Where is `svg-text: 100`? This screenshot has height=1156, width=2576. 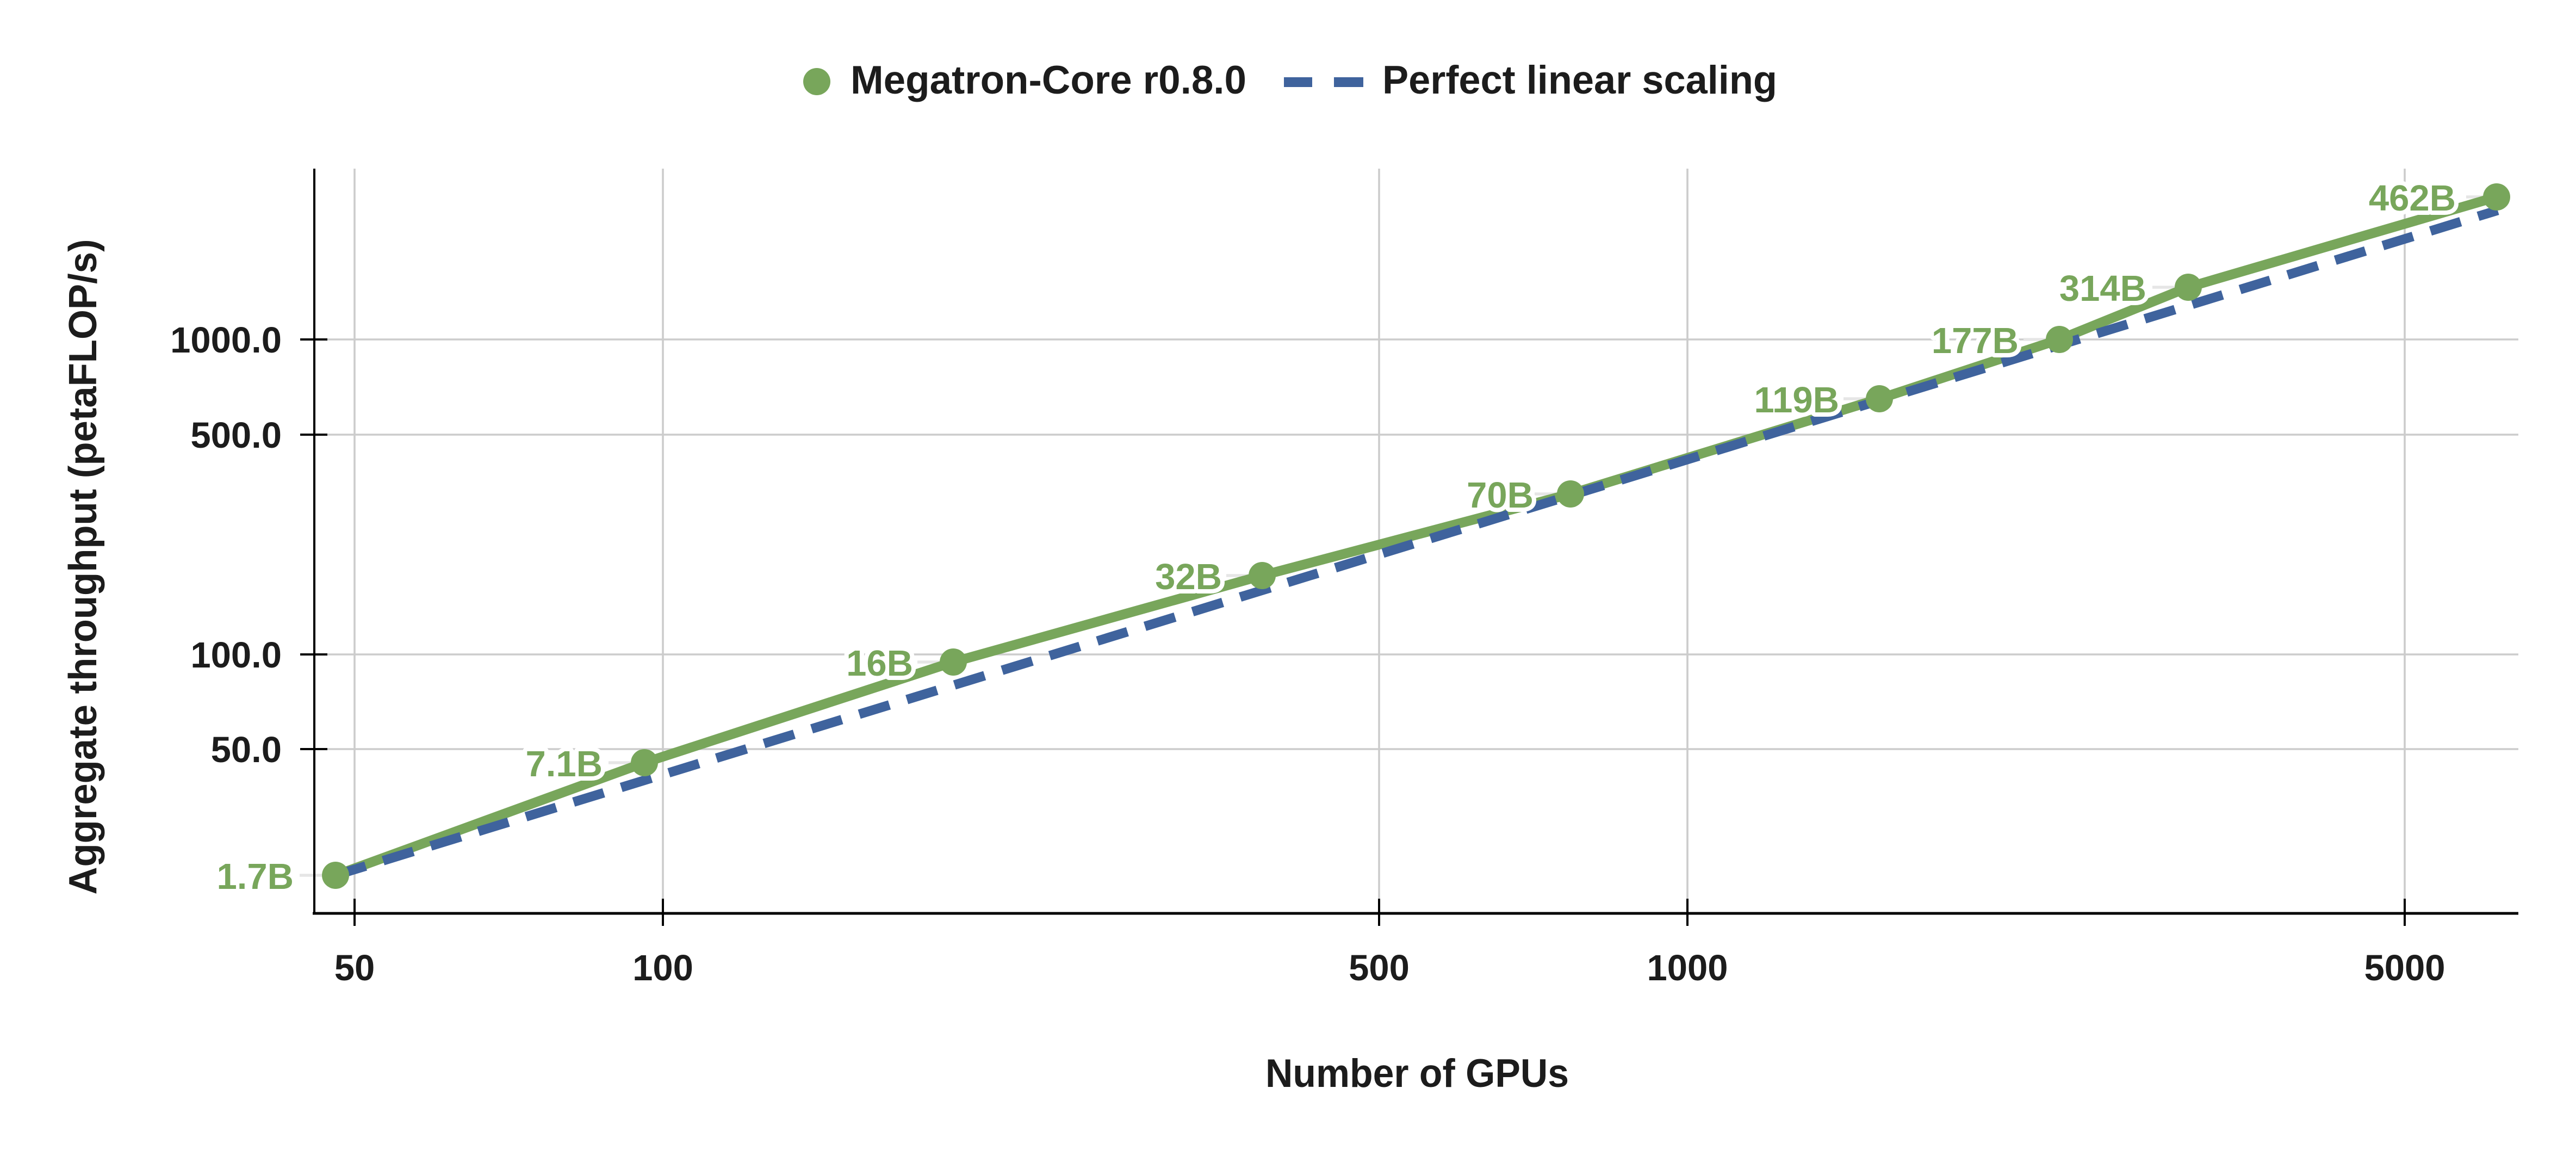 svg-text: 100 is located at coordinates (662, 968).